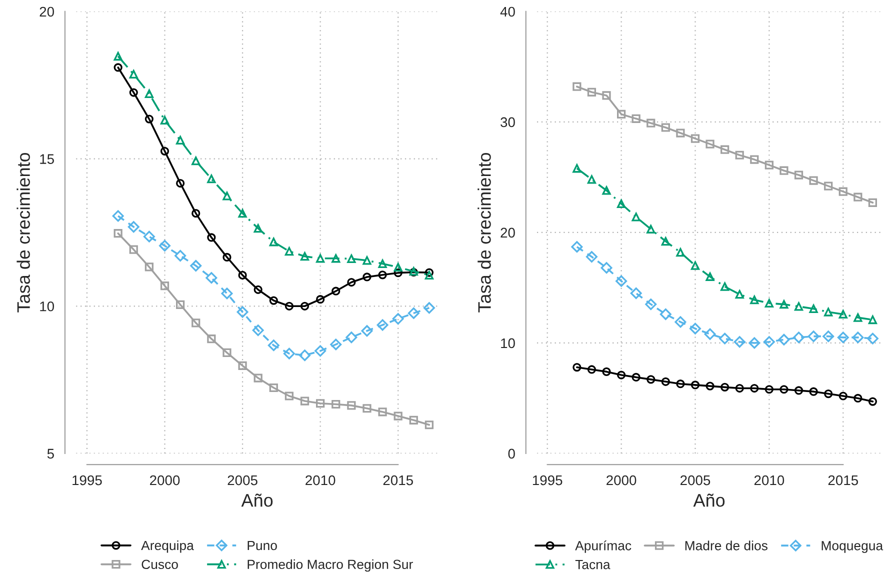  What do you see at coordinates (47, 306) in the screenshot?
I see `y-tick-label: 10` at bounding box center [47, 306].